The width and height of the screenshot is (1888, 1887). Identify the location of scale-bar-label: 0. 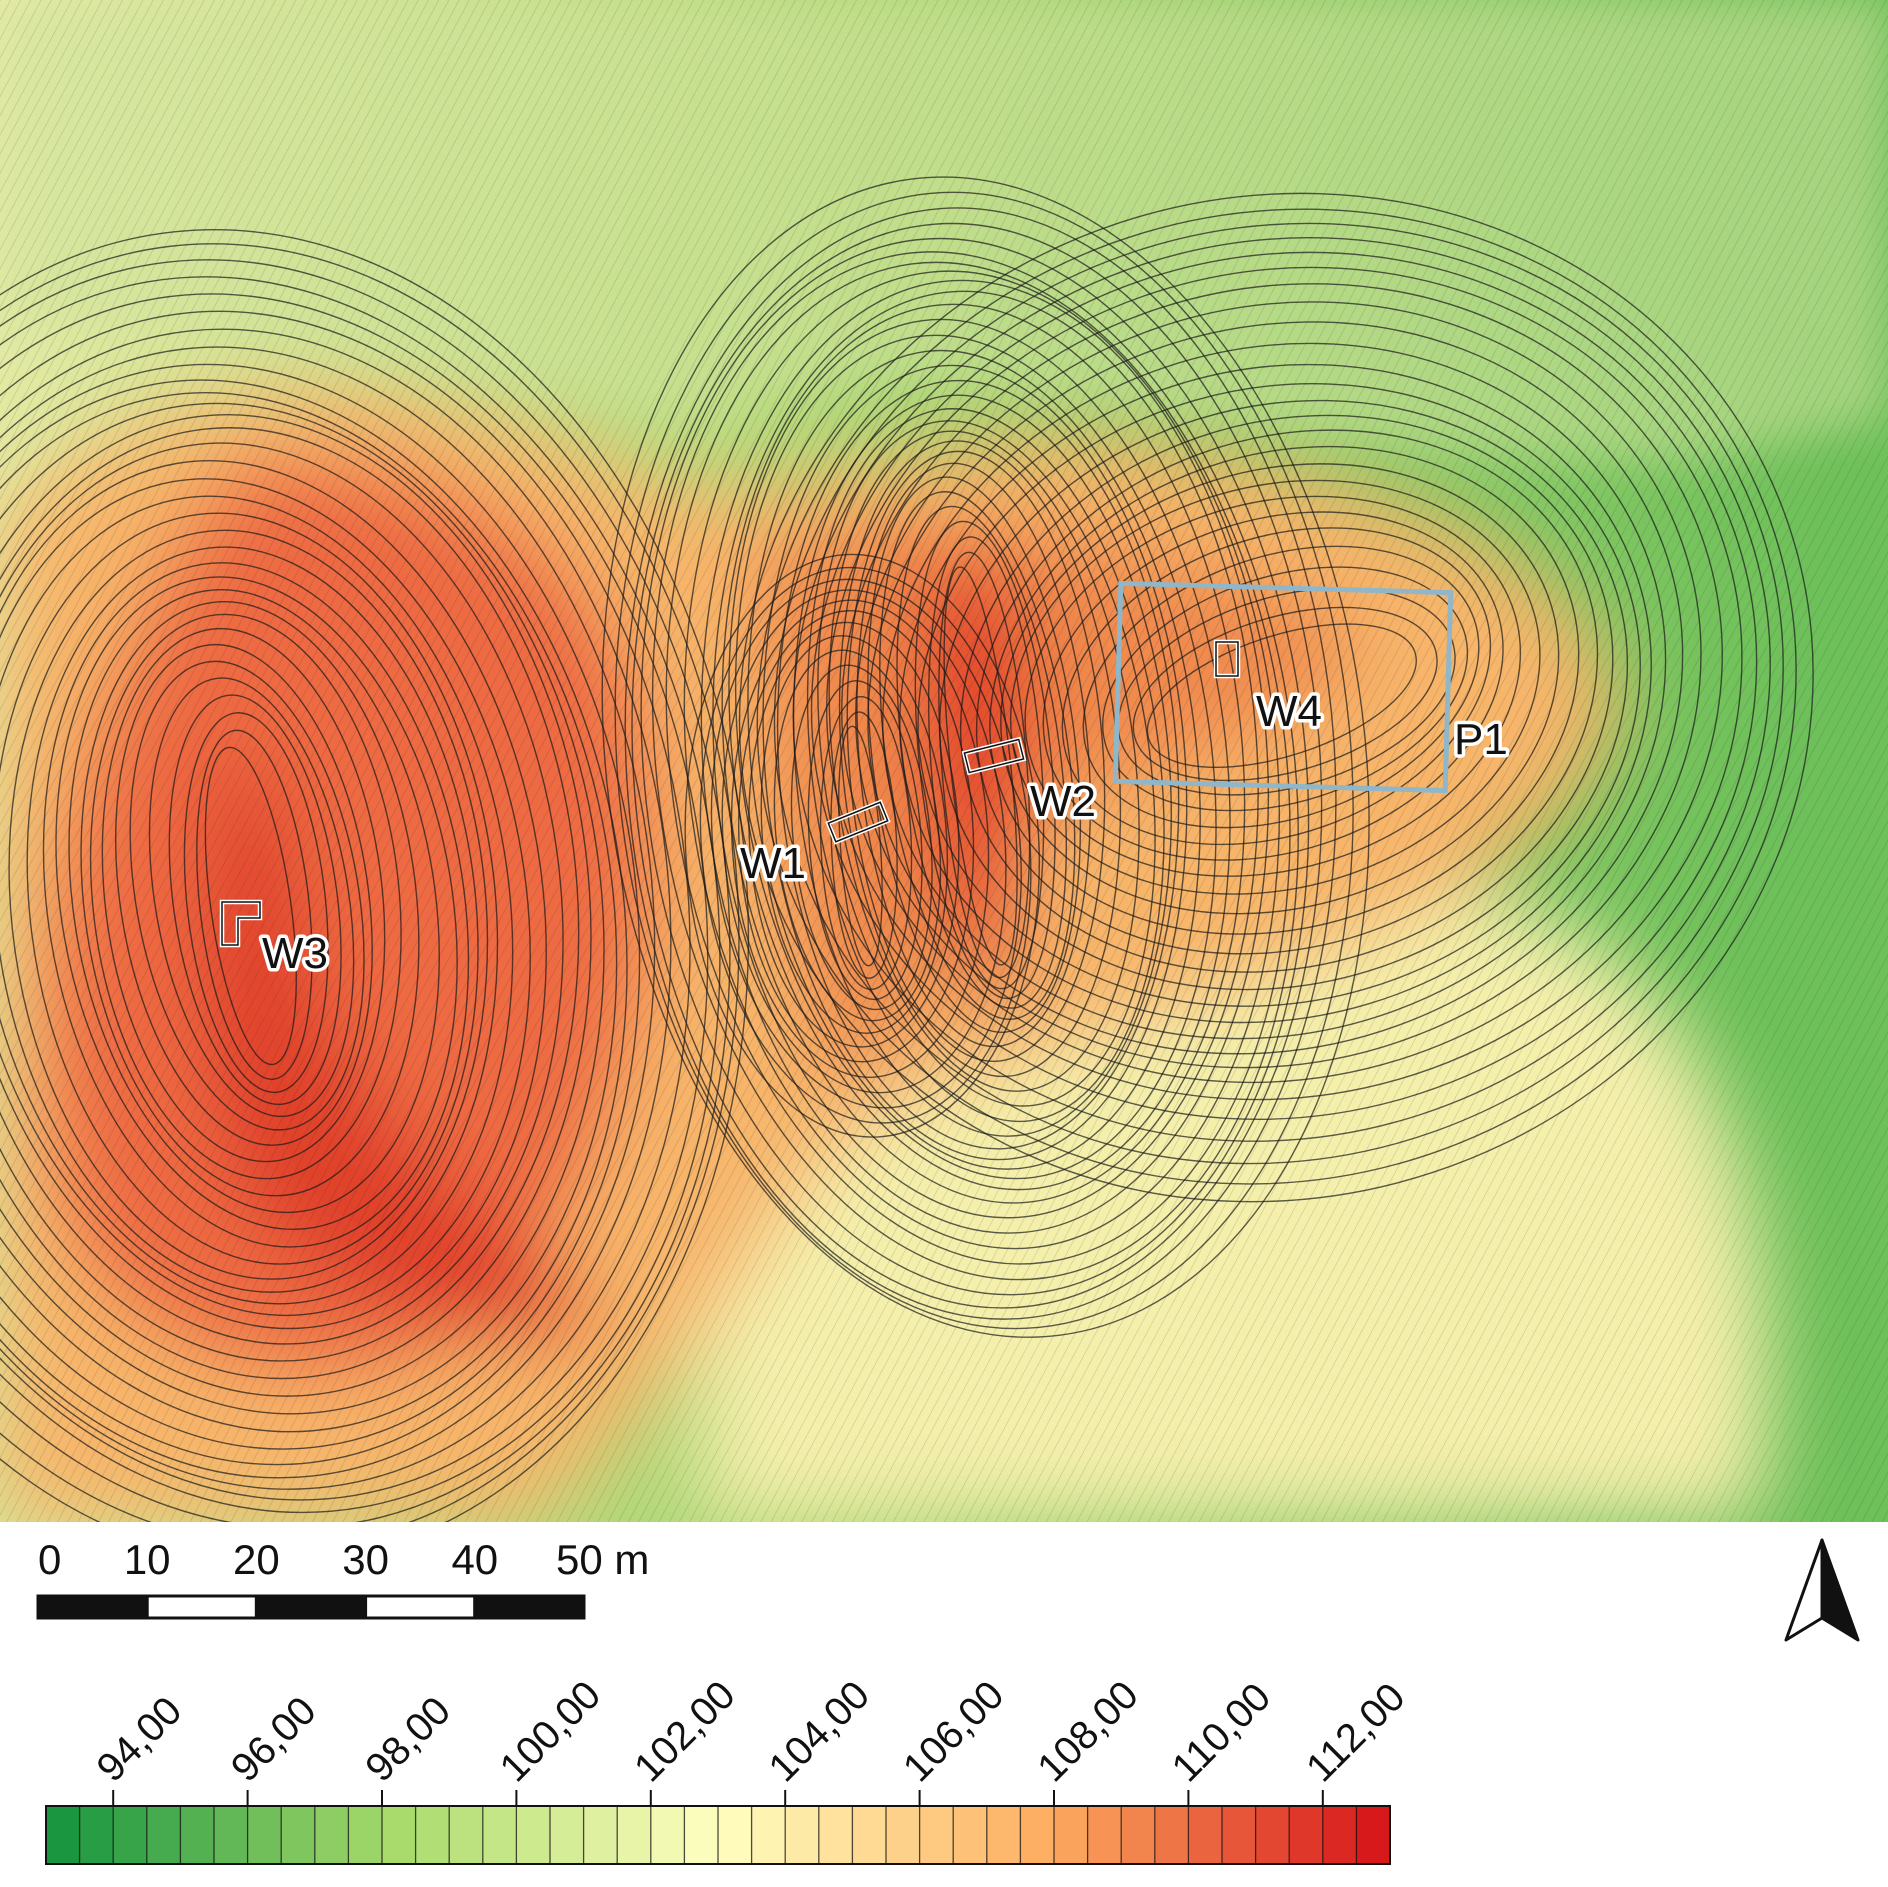
(49, 1559).